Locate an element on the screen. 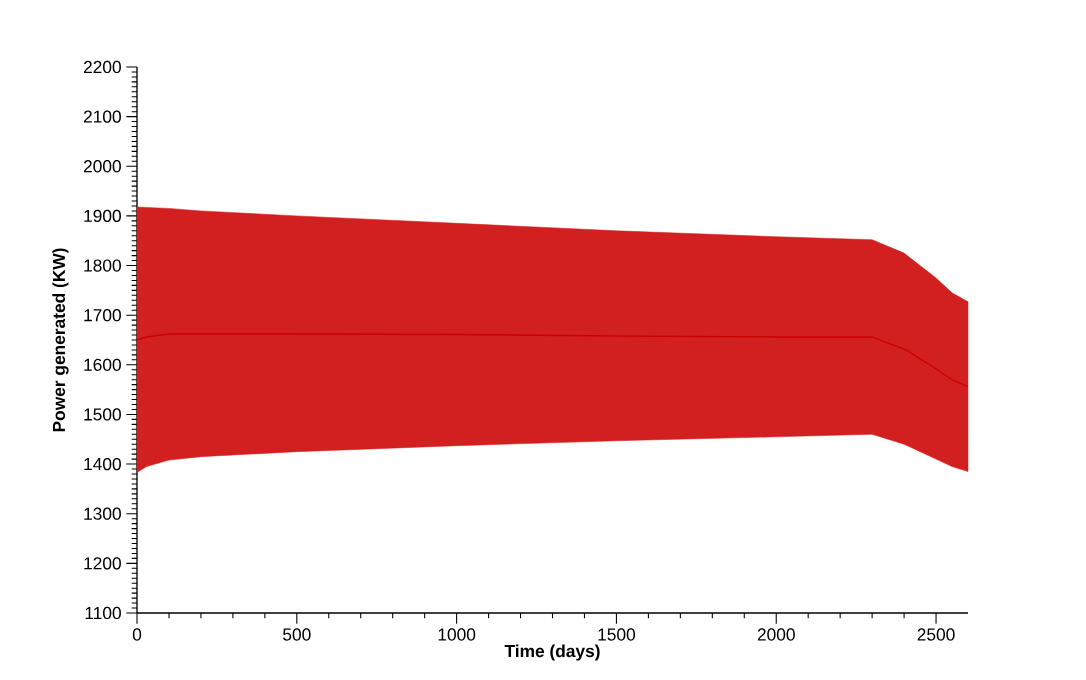  y-tick-label: 2100 is located at coordinates (102, 116).